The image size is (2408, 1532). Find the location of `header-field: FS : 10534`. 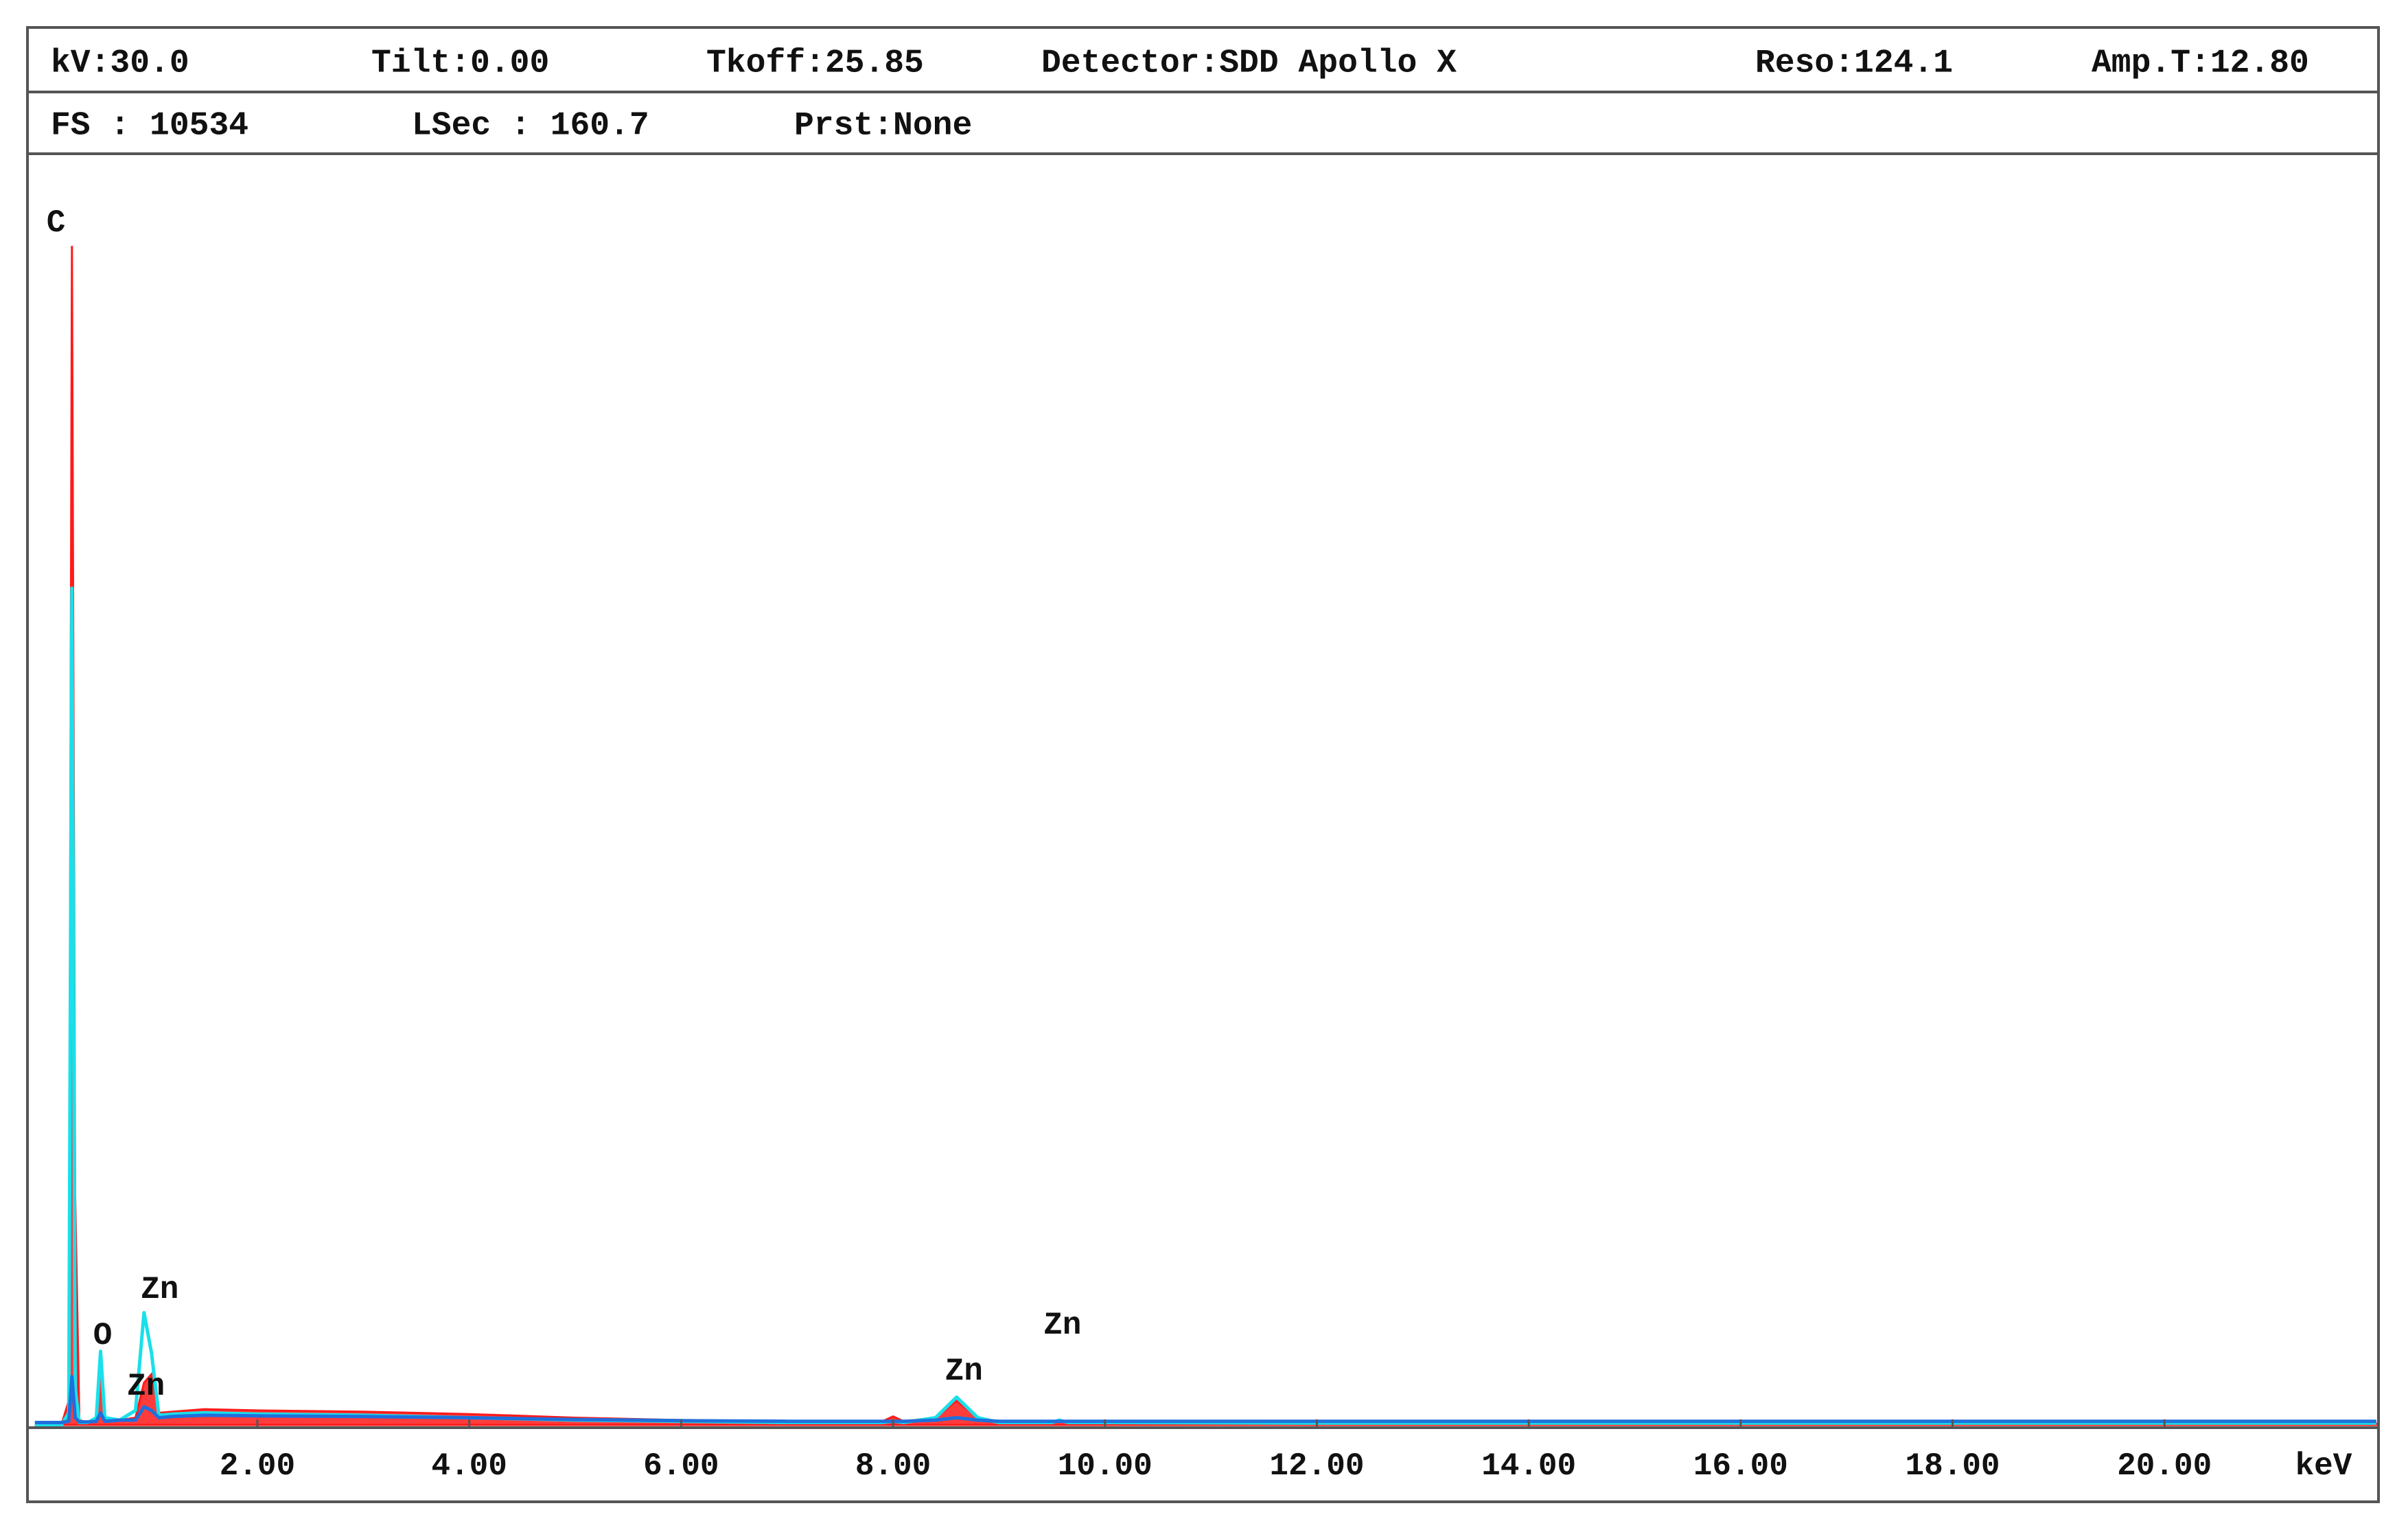

header-field: FS : 10534 is located at coordinates (149, 126).